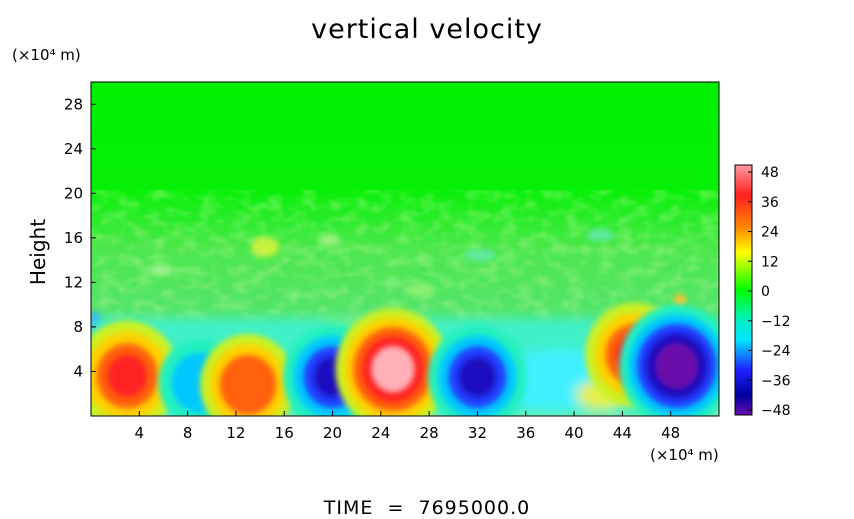  What do you see at coordinates (525, 433) in the screenshot?
I see `x-tick-label: 36` at bounding box center [525, 433].